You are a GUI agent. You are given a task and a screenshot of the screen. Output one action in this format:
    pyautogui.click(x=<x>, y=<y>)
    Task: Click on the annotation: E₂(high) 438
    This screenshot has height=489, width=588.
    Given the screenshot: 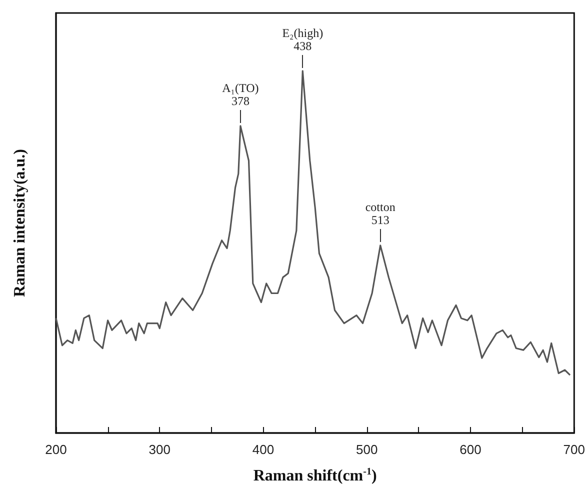 What is the action you would take?
    pyautogui.click(x=303, y=39)
    